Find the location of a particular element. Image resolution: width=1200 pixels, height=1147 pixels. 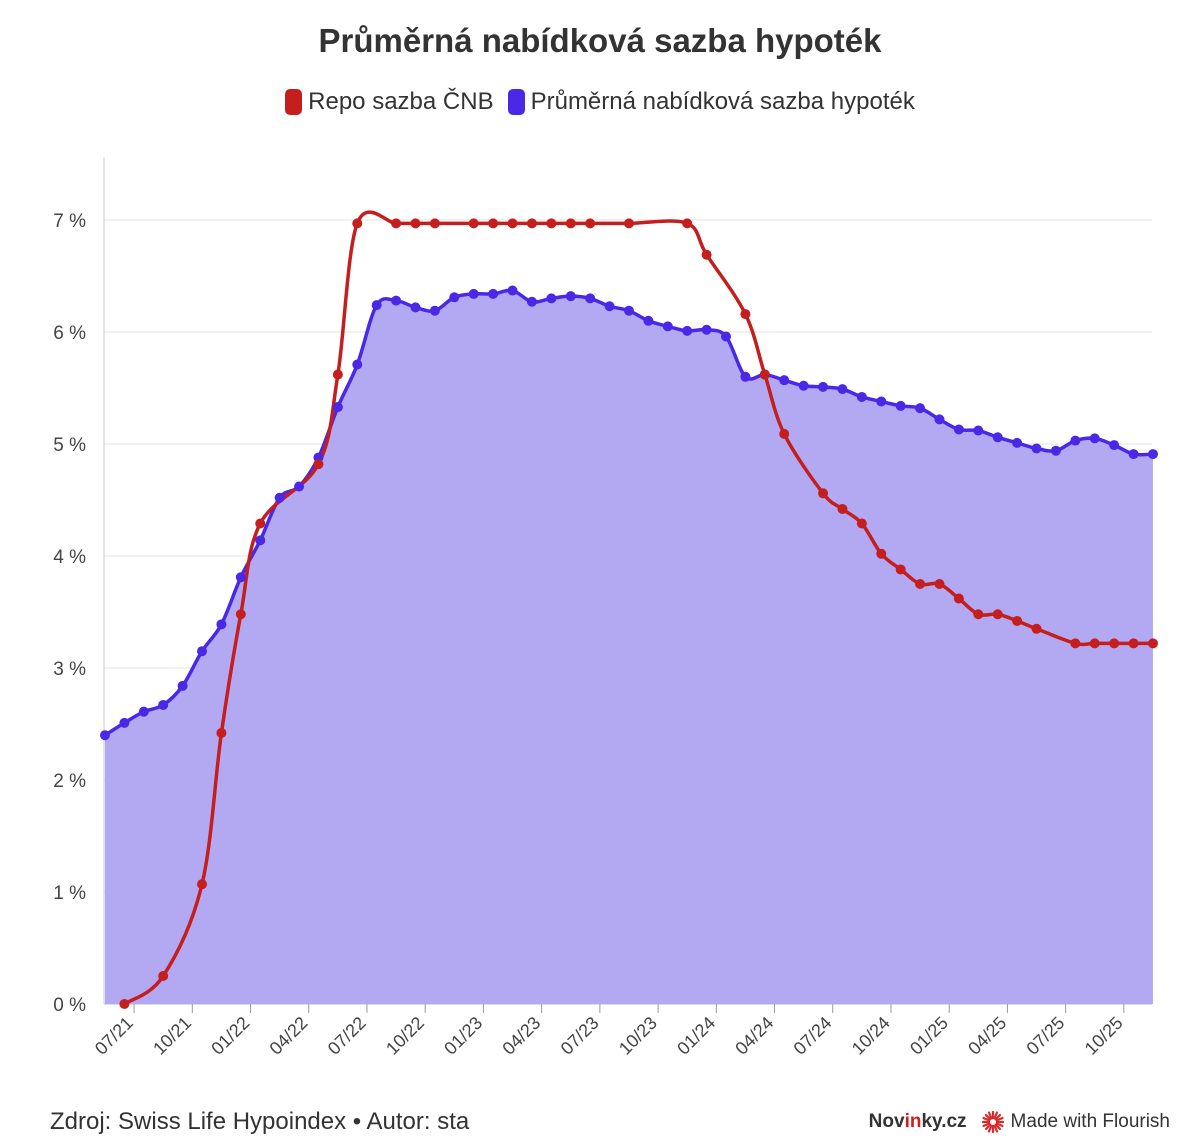

y-tick-label: 3 % is located at coordinates (69, 669).